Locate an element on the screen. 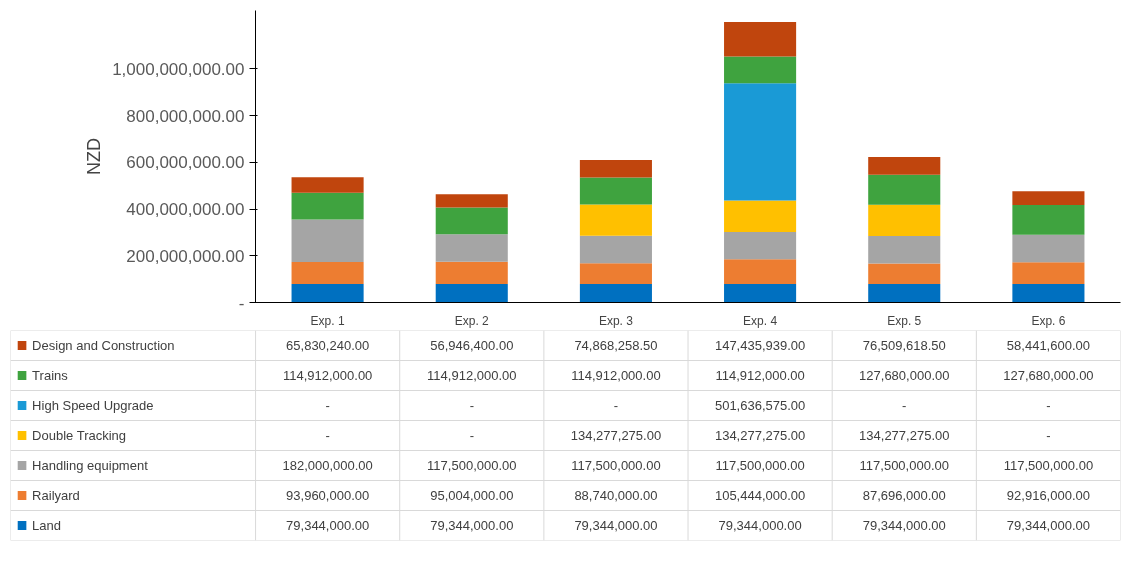 The image size is (1142, 584). data-label: 76,509,618.50 is located at coordinates (904, 345).